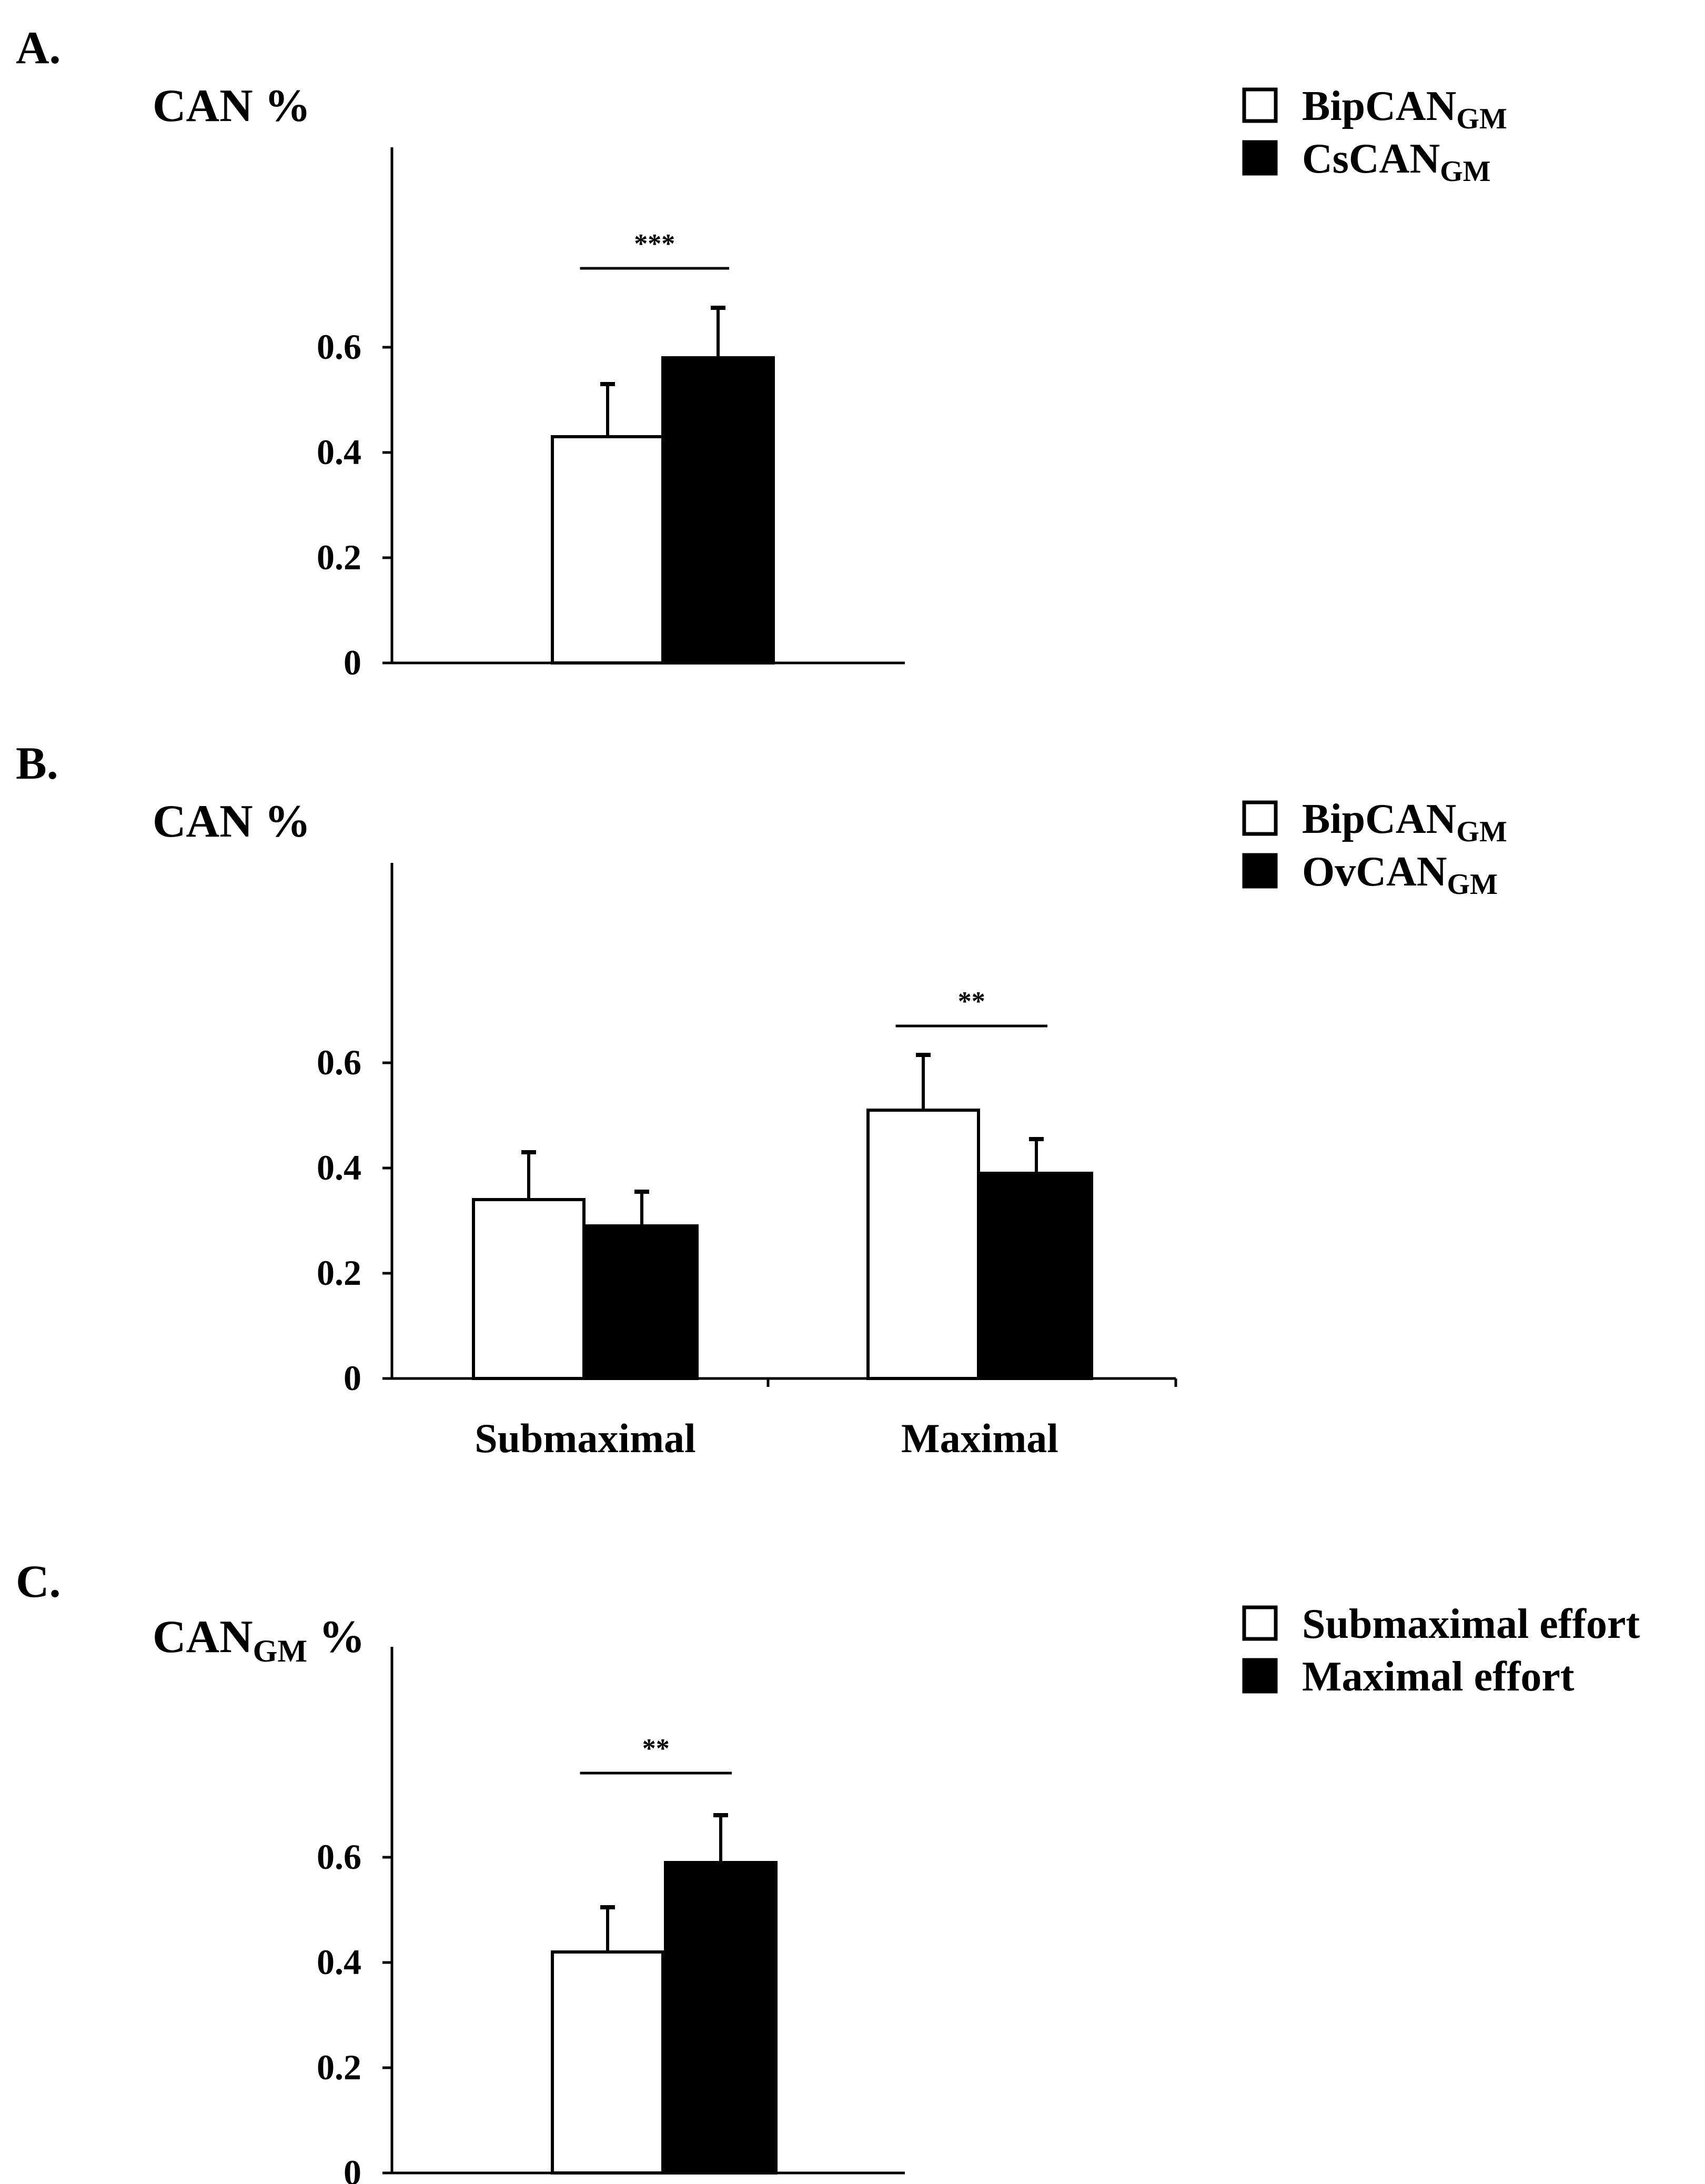 This screenshot has height=2184, width=1705. Describe the element at coordinates (655, 244) in the screenshot. I see `significance-stars: ***` at that location.